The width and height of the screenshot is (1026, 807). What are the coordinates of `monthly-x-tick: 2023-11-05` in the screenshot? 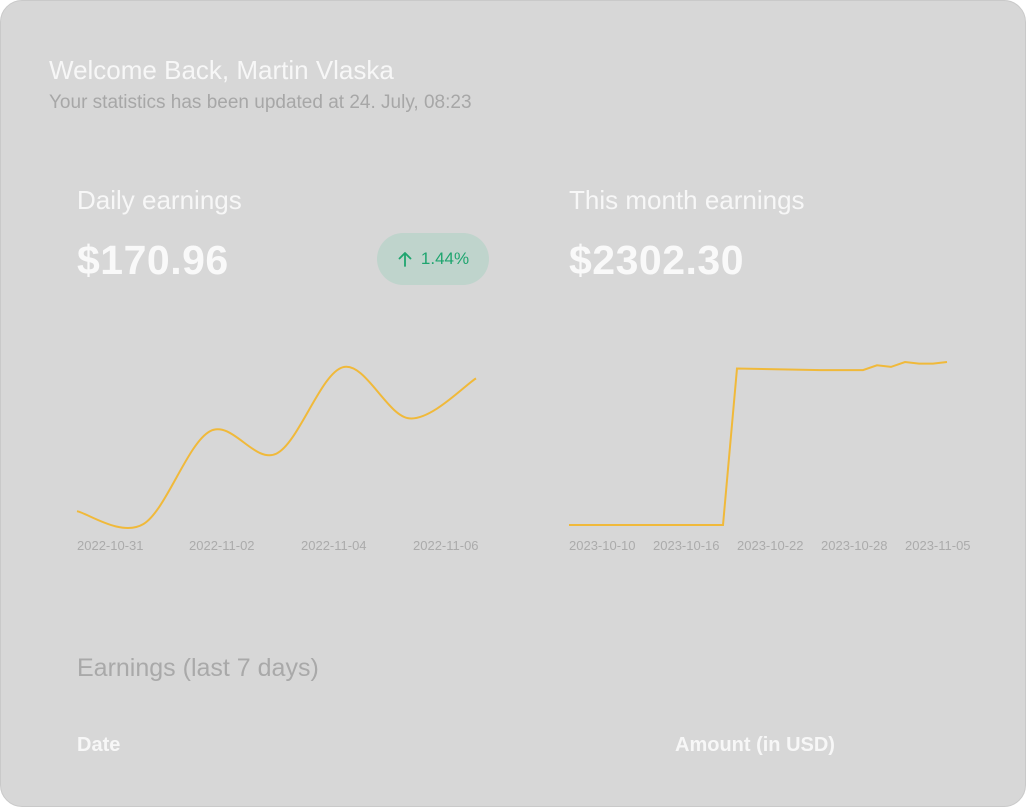 It's located at (938, 545).